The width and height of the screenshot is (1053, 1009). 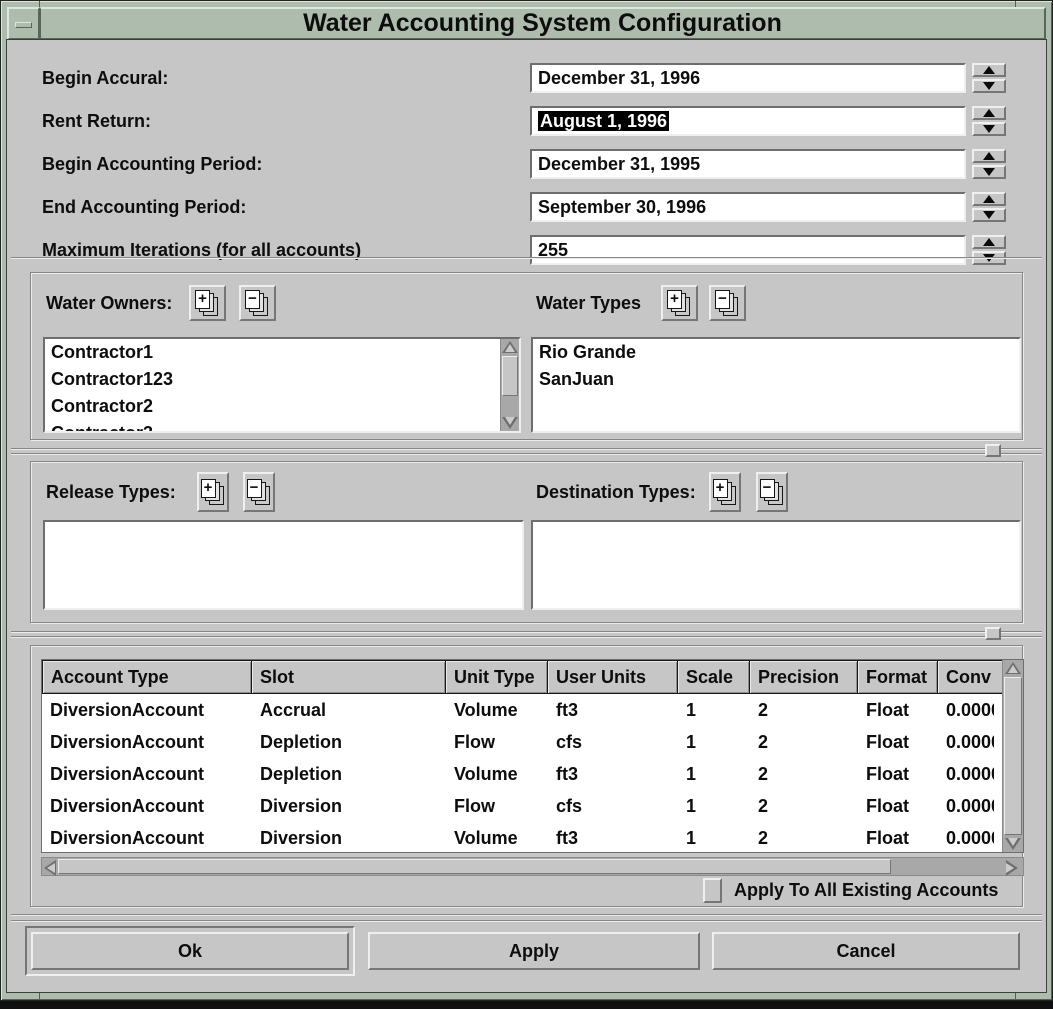 I want to click on scroll-right-icon, so click(x=1013, y=868).